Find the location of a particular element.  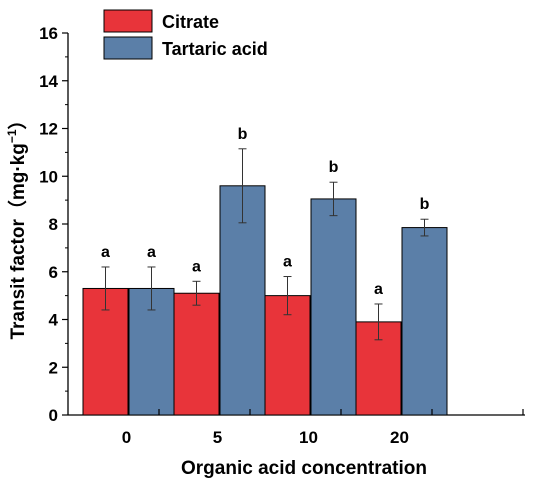

legend-label-citrate: Citrate is located at coordinates (190, 22).